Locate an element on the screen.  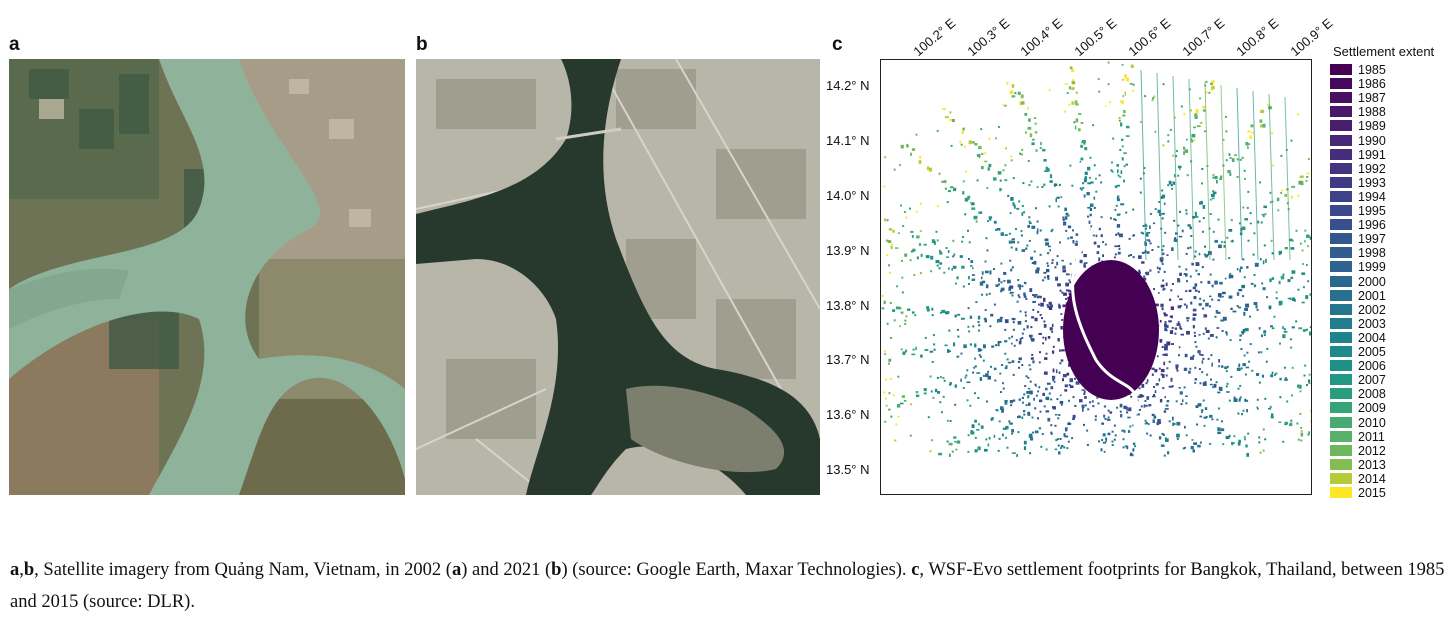
legend-year-label: 1999 is located at coordinates (1372, 267).